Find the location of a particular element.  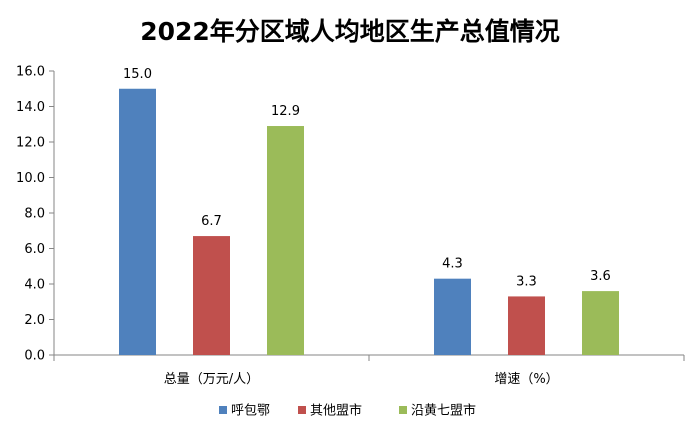

category-label: 总量（万元/人） is located at coordinates (211, 379).